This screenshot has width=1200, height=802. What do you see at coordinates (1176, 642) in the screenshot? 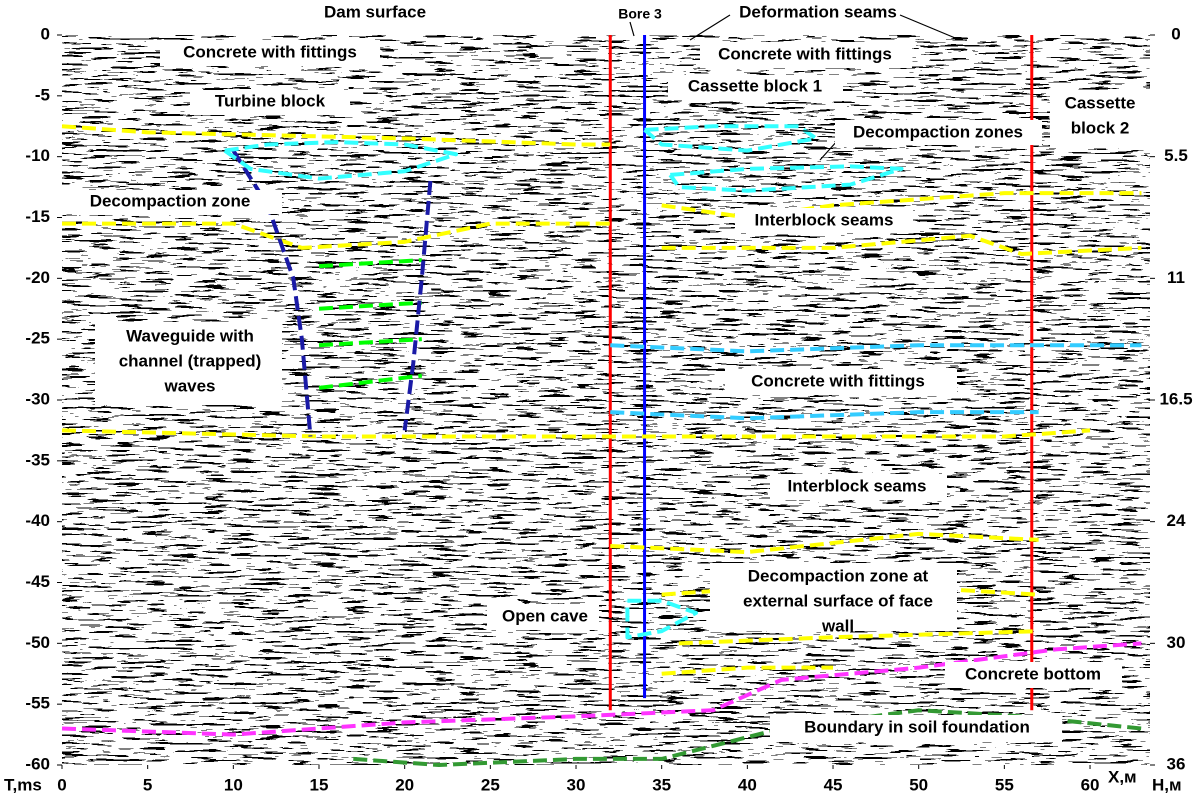
I see `y2-tick-label: 30` at bounding box center [1176, 642].